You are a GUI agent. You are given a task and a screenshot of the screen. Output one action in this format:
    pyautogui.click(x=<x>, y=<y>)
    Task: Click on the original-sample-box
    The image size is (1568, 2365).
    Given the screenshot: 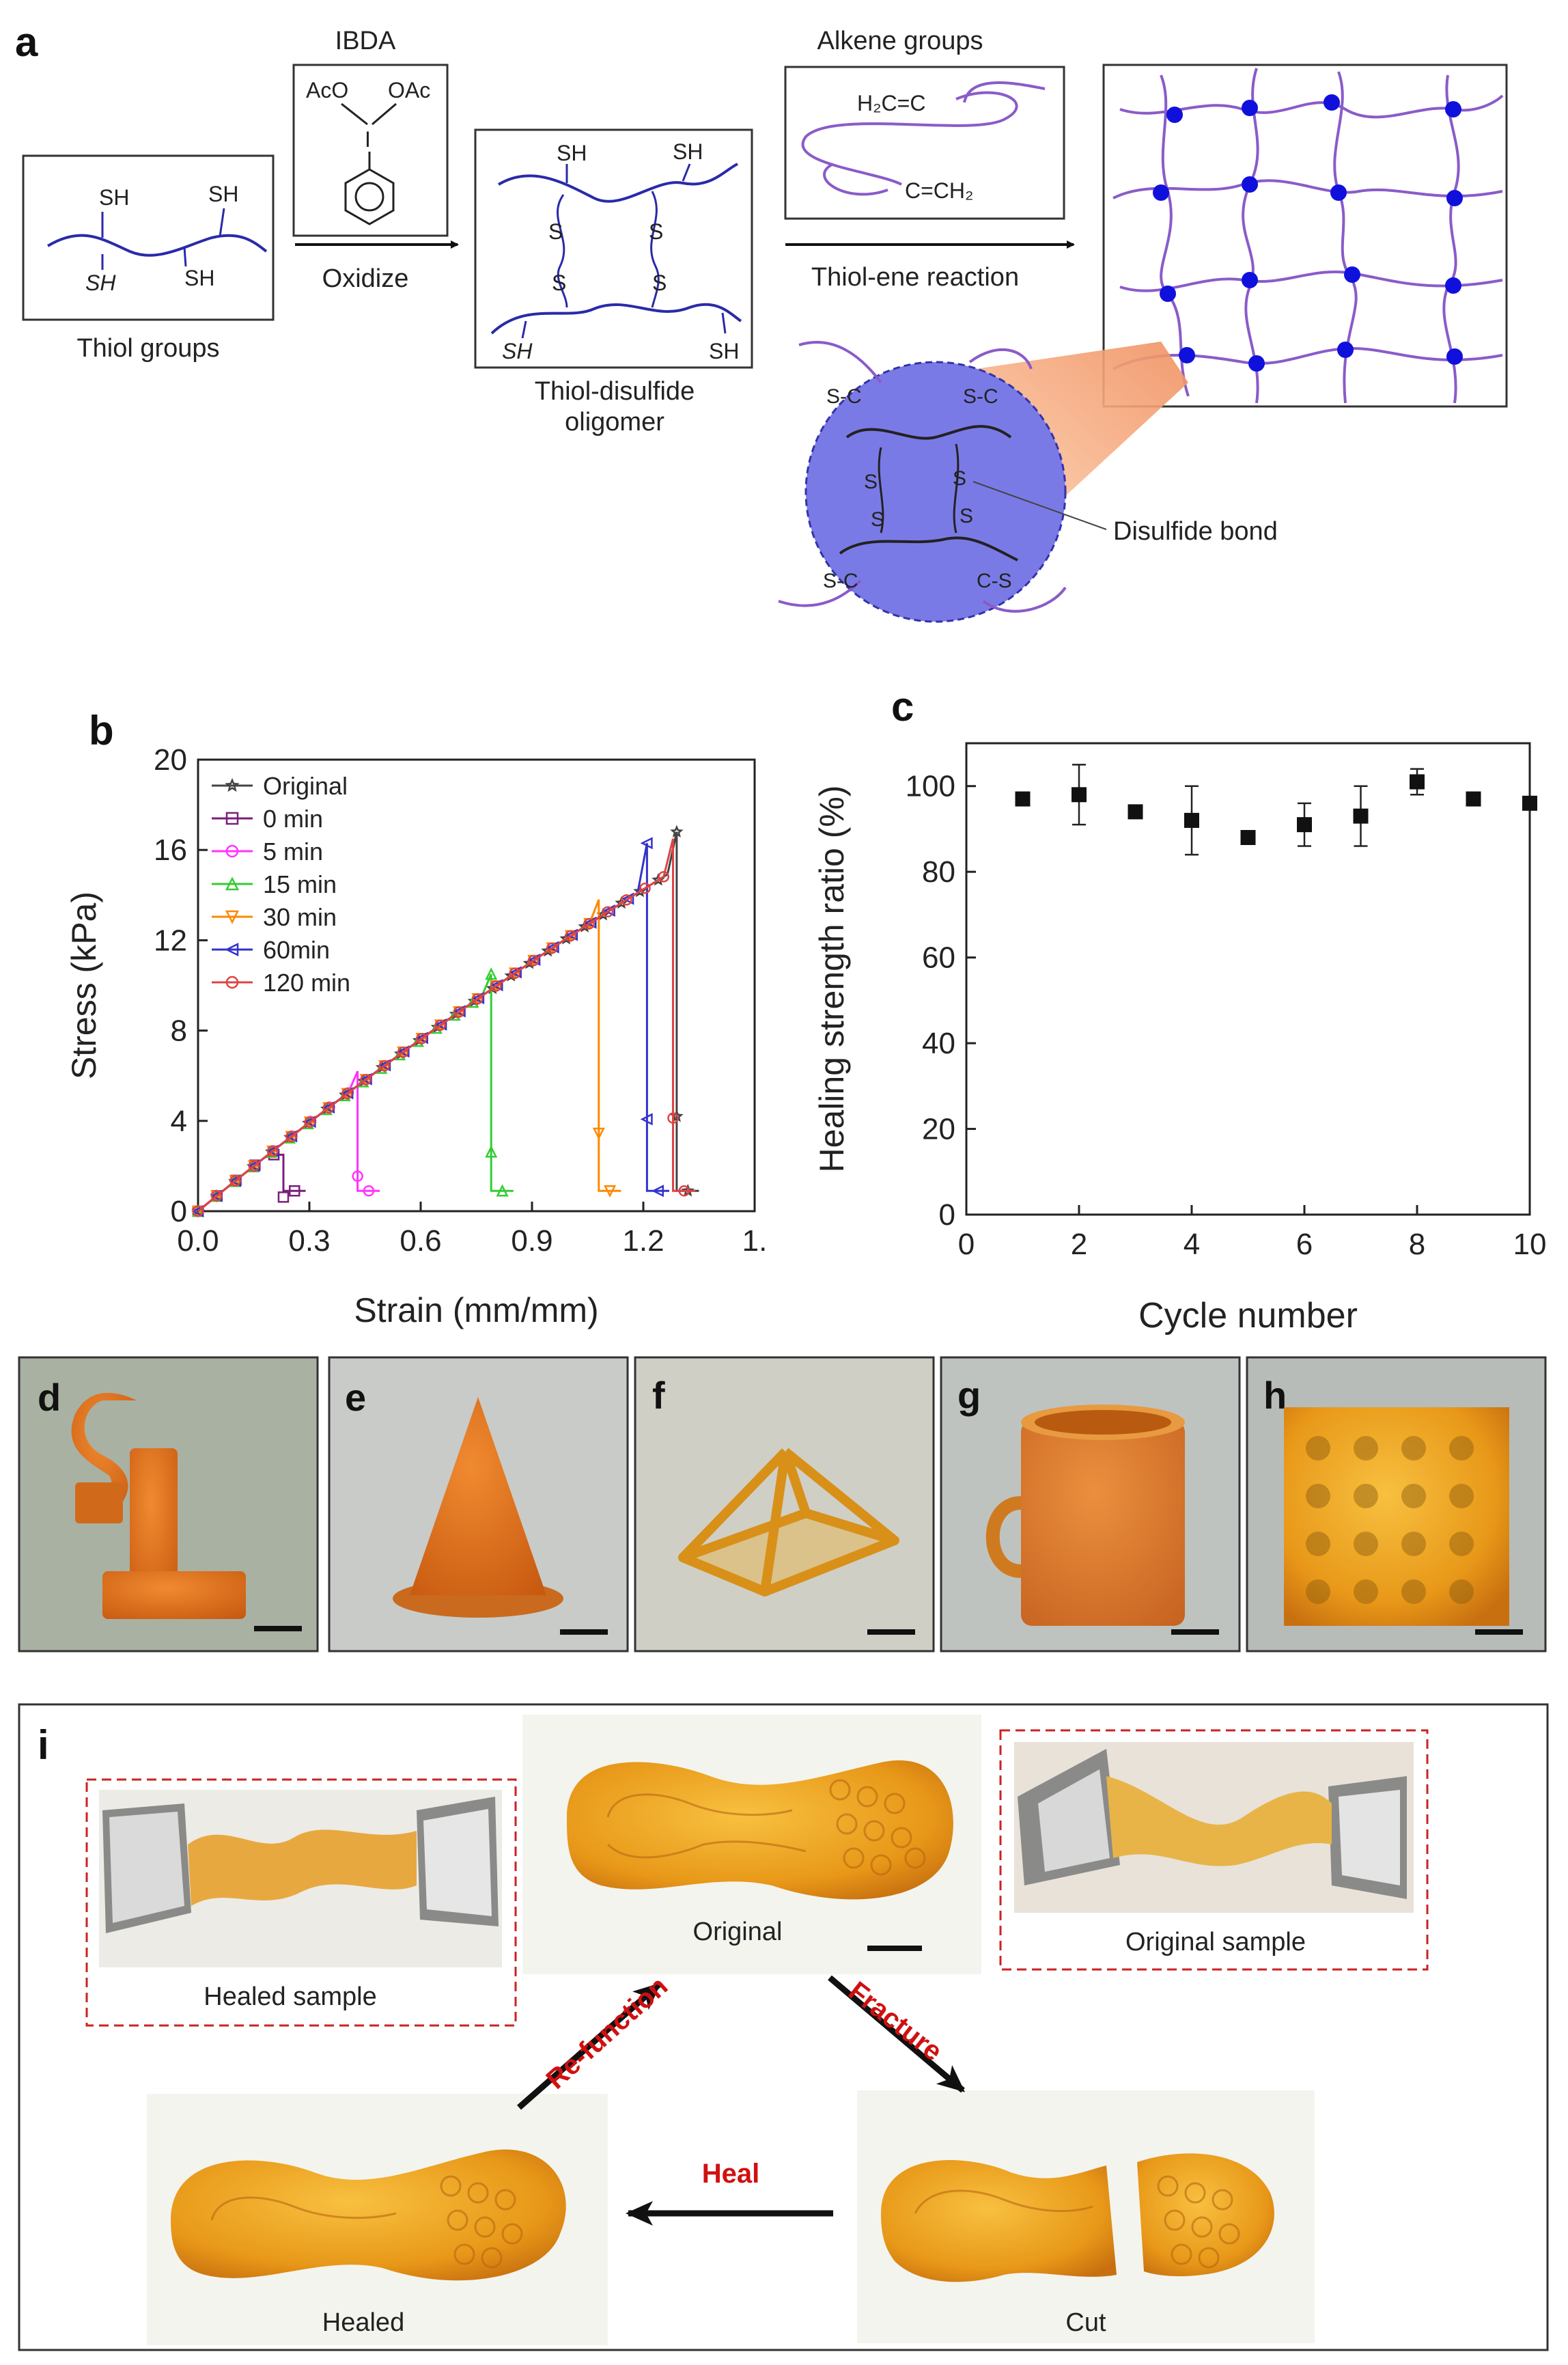 What is the action you would take?
    pyautogui.click(x=1214, y=1850)
    